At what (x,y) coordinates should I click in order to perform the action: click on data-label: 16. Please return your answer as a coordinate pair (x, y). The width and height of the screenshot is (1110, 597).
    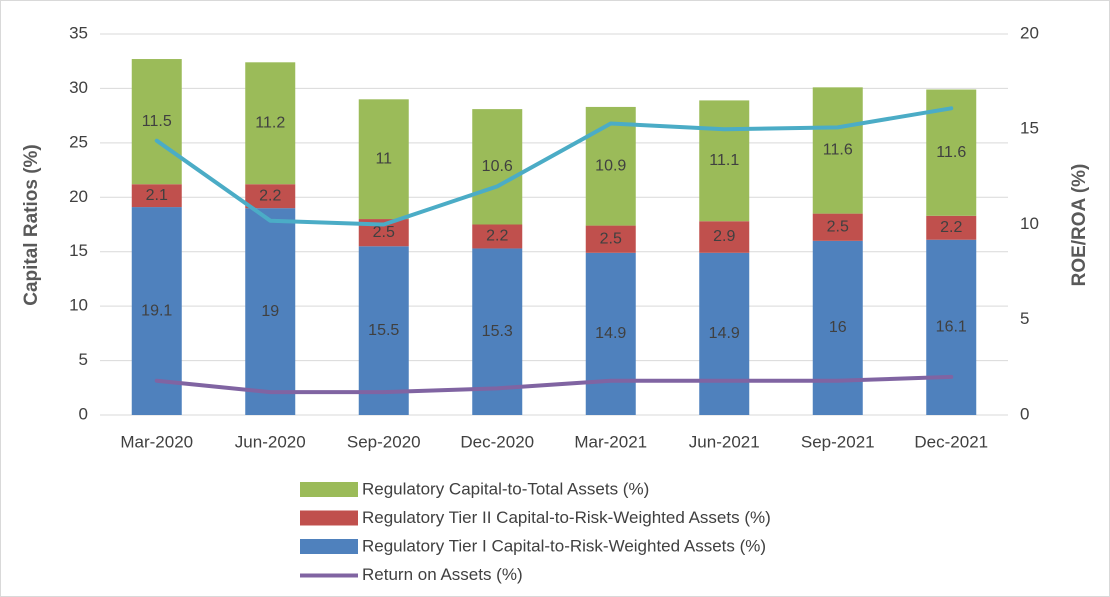
    Looking at the image, I should click on (838, 327).